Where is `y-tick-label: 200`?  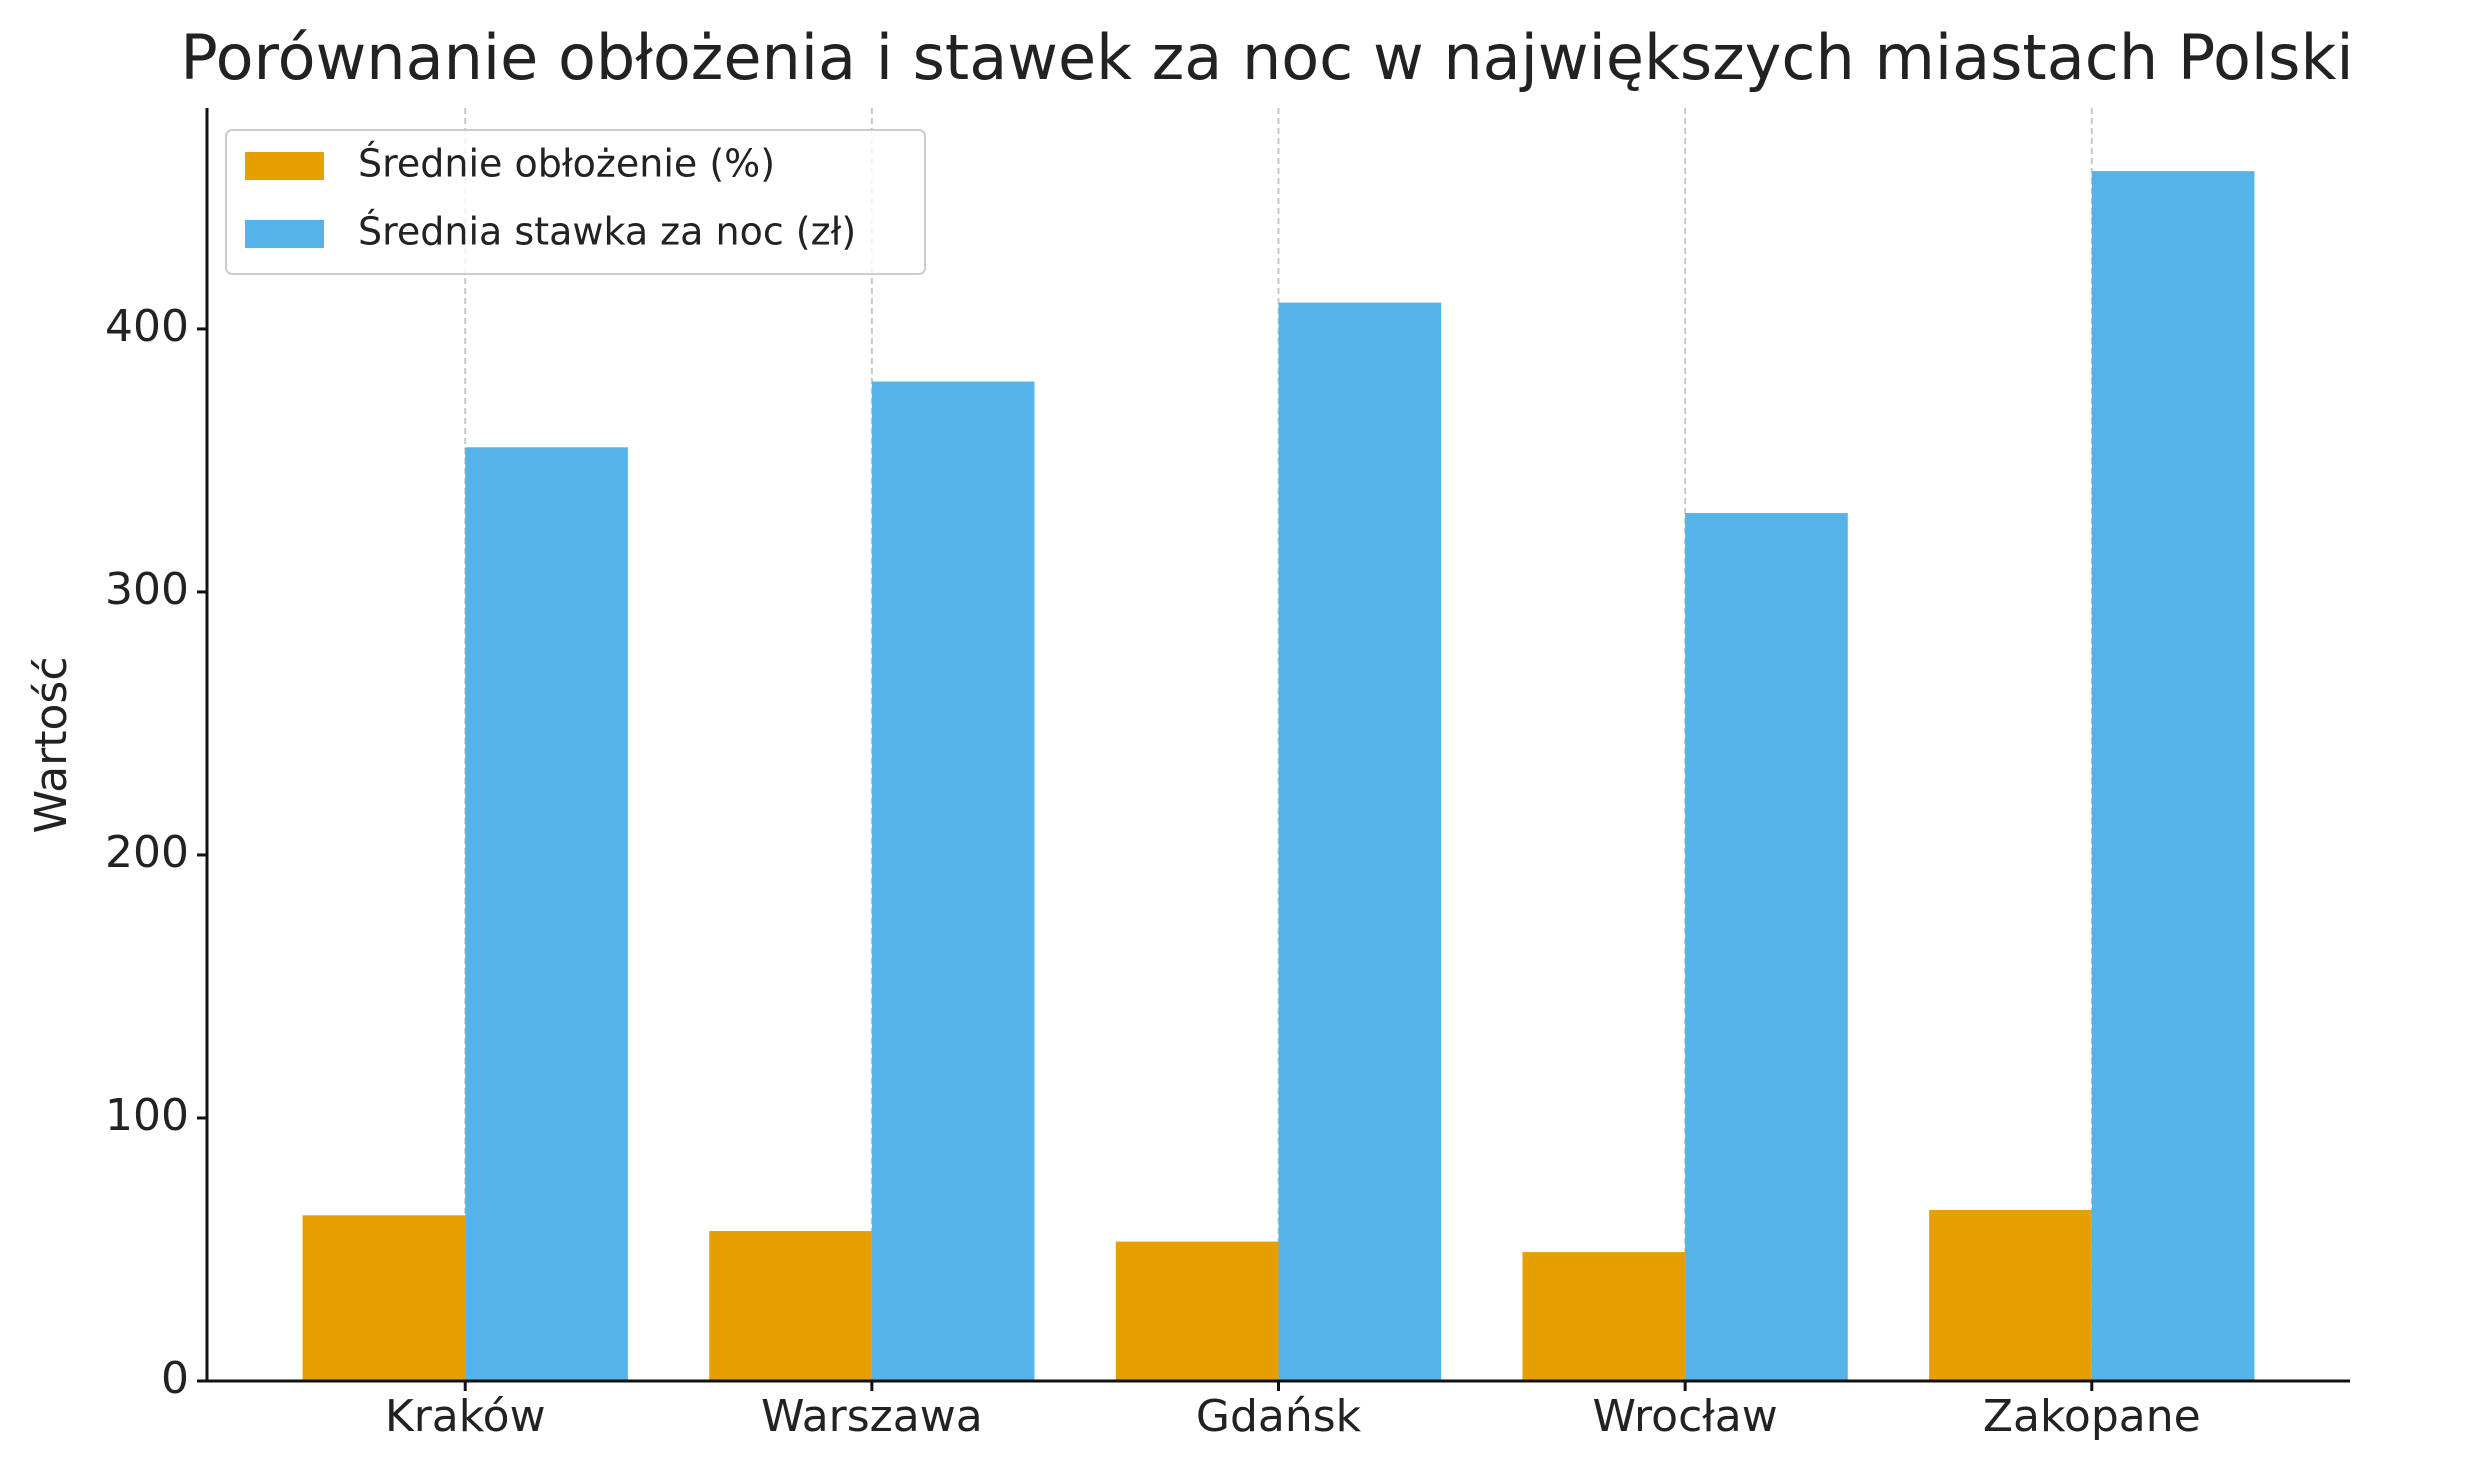
y-tick-label: 200 is located at coordinates (147, 852).